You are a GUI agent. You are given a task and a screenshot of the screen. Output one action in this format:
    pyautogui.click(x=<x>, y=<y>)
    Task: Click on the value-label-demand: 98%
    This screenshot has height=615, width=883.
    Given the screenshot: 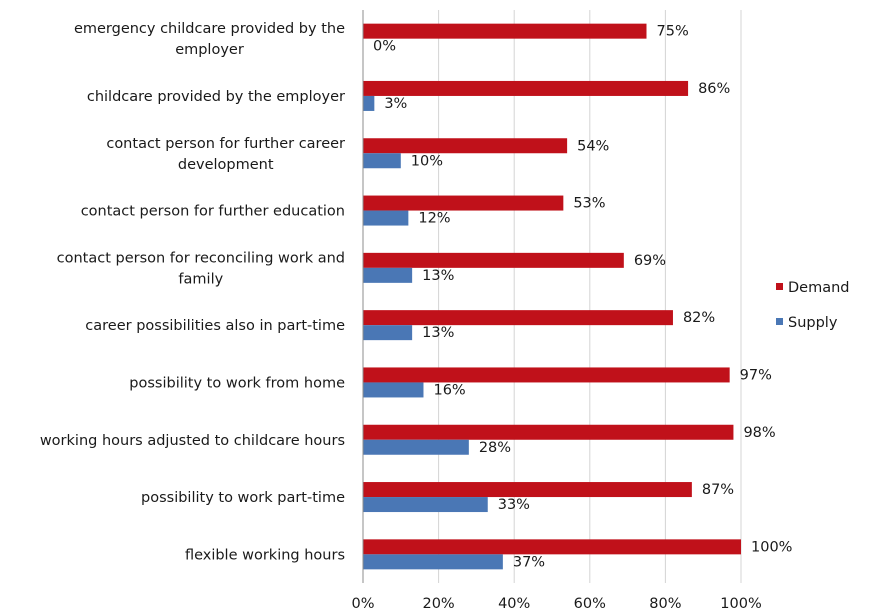 What is the action you would take?
    pyautogui.click(x=759, y=433)
    